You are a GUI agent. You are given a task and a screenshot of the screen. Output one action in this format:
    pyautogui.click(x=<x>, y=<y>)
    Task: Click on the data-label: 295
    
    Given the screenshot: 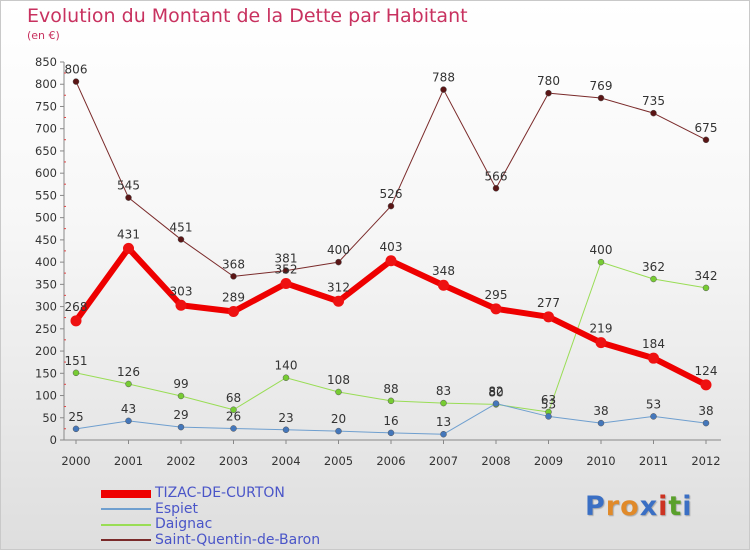 What is the action you would take?
    pyautogui.click(x=496, y=295)
    